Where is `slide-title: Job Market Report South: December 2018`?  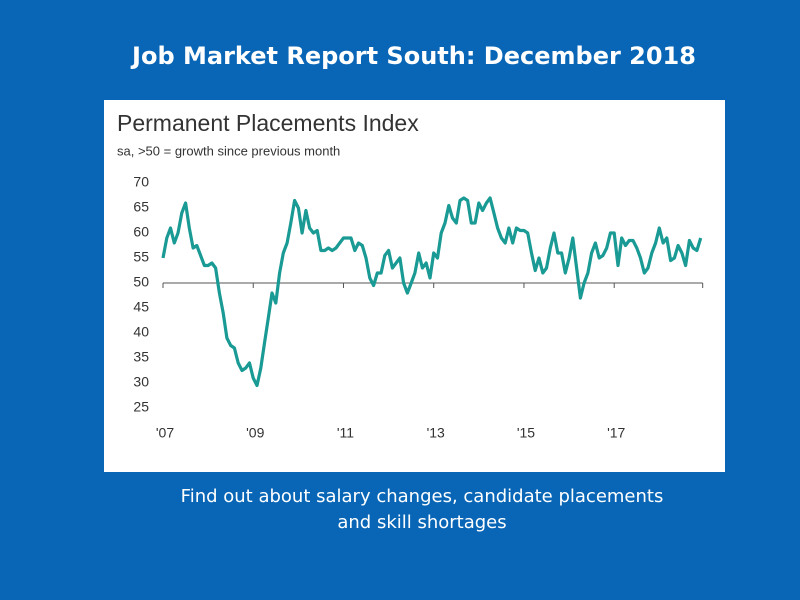
slide-title: Job Market Report South: December 2018 is located at coordinates (414, 56).